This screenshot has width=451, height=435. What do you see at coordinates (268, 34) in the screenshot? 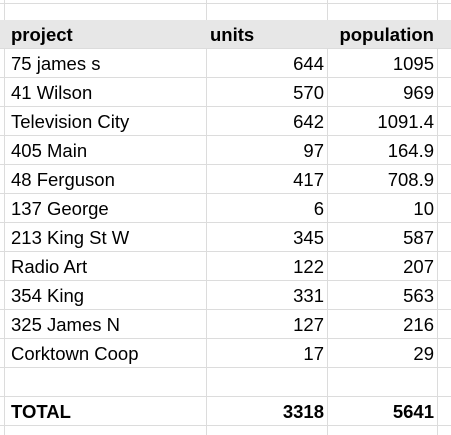
I see `header-units-cell: units` at bounding box center [268, 34].